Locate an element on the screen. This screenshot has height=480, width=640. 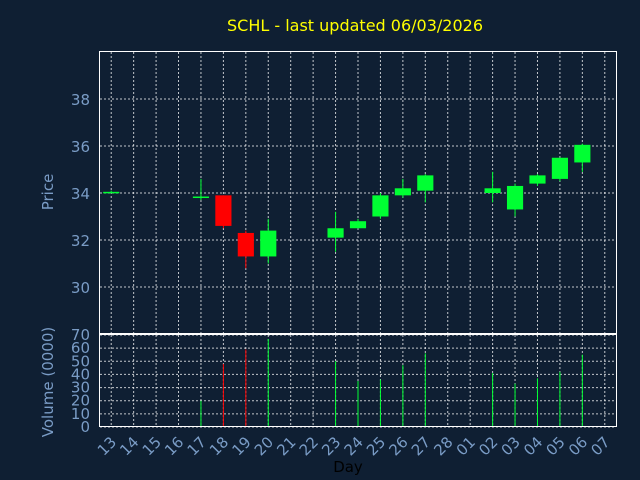
chart-title: SCHL - last updated 06/03/2026 is located at coordinates (355, 25).